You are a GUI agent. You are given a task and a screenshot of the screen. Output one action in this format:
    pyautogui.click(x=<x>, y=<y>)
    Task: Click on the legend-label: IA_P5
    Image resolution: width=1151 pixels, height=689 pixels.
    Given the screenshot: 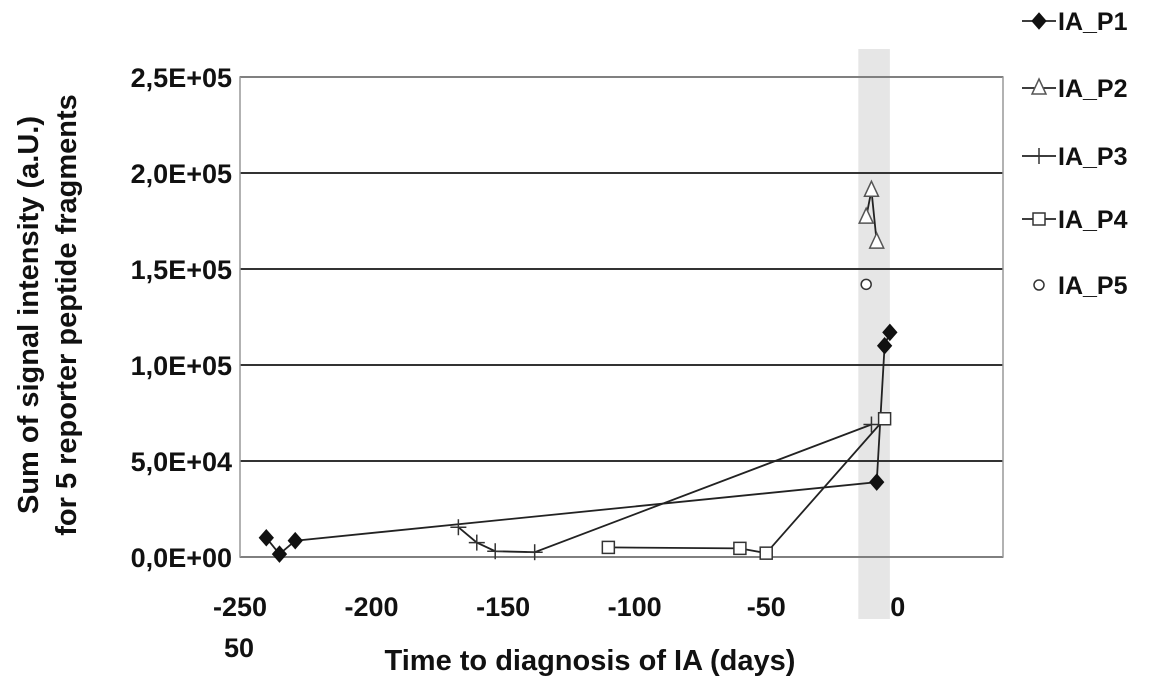 What is the action you would take?
    pyautogui.click(x=1093, y=286)
    